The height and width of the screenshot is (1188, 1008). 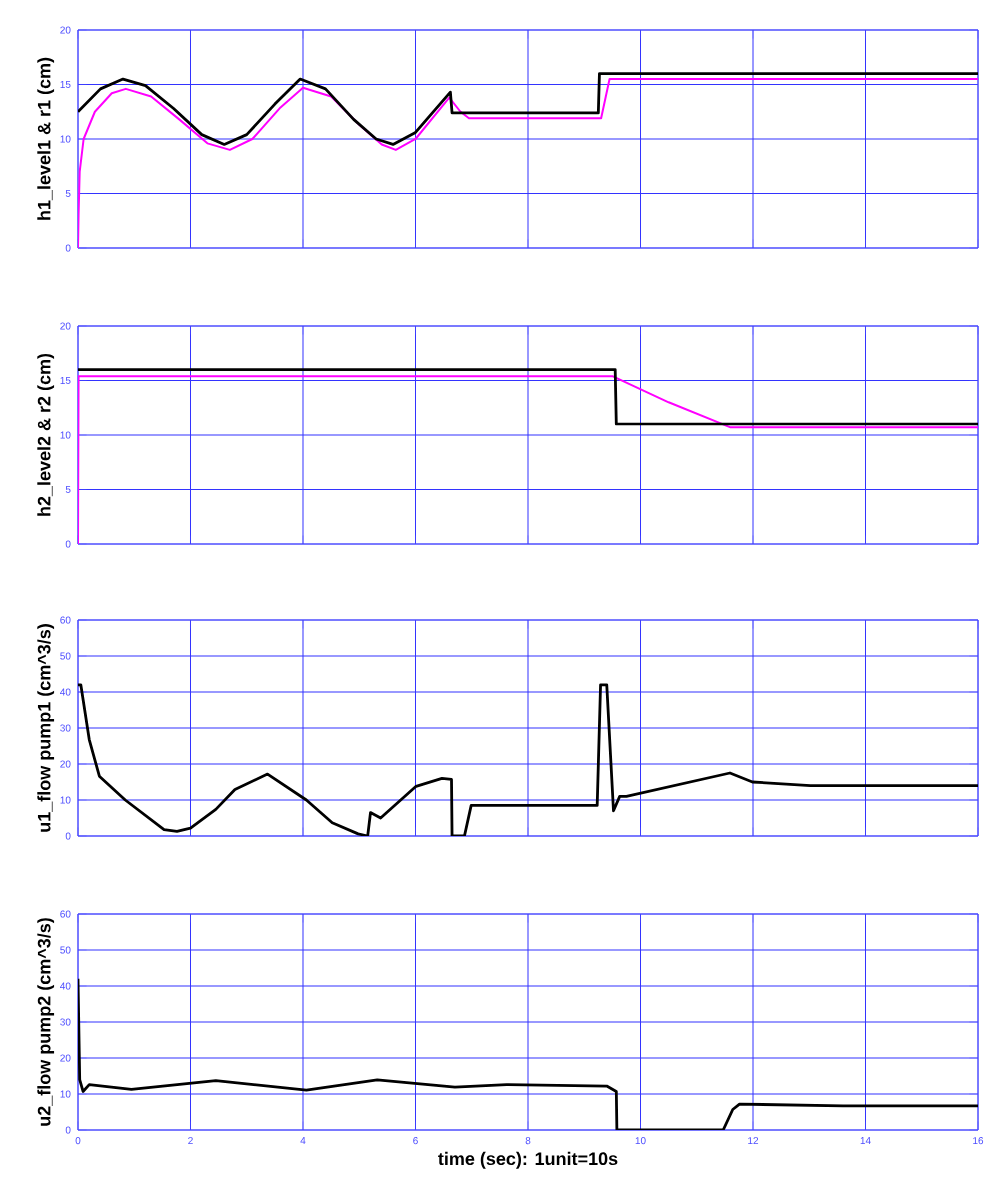 What do you see at coordinates (46, 434) in the screenshot?
I see `y-axis-title: h2_level2 & r2 (cm)` at bounding box center [46, 434].